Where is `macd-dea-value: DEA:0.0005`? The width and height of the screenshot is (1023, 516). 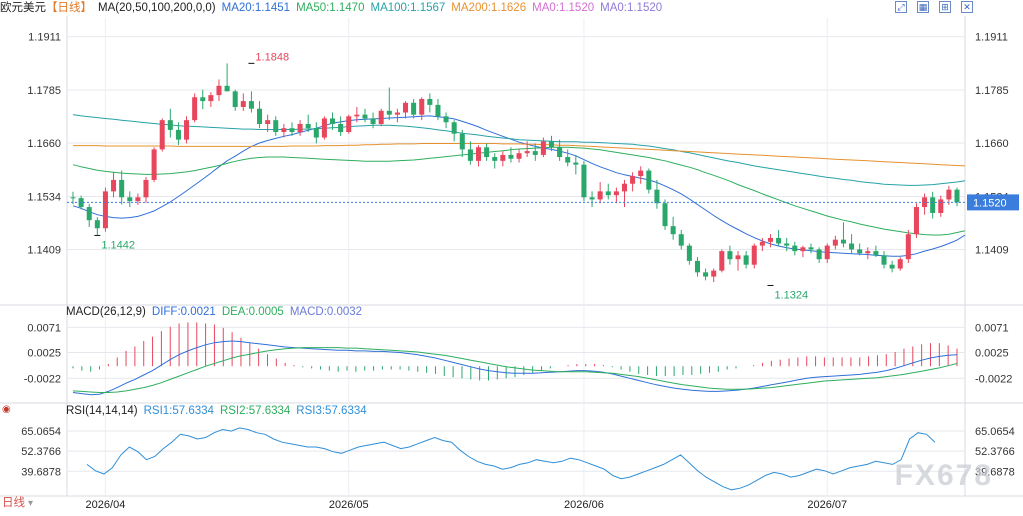 macd-dea-value: DEA:0.0005 is located at coordinates (252, 312).